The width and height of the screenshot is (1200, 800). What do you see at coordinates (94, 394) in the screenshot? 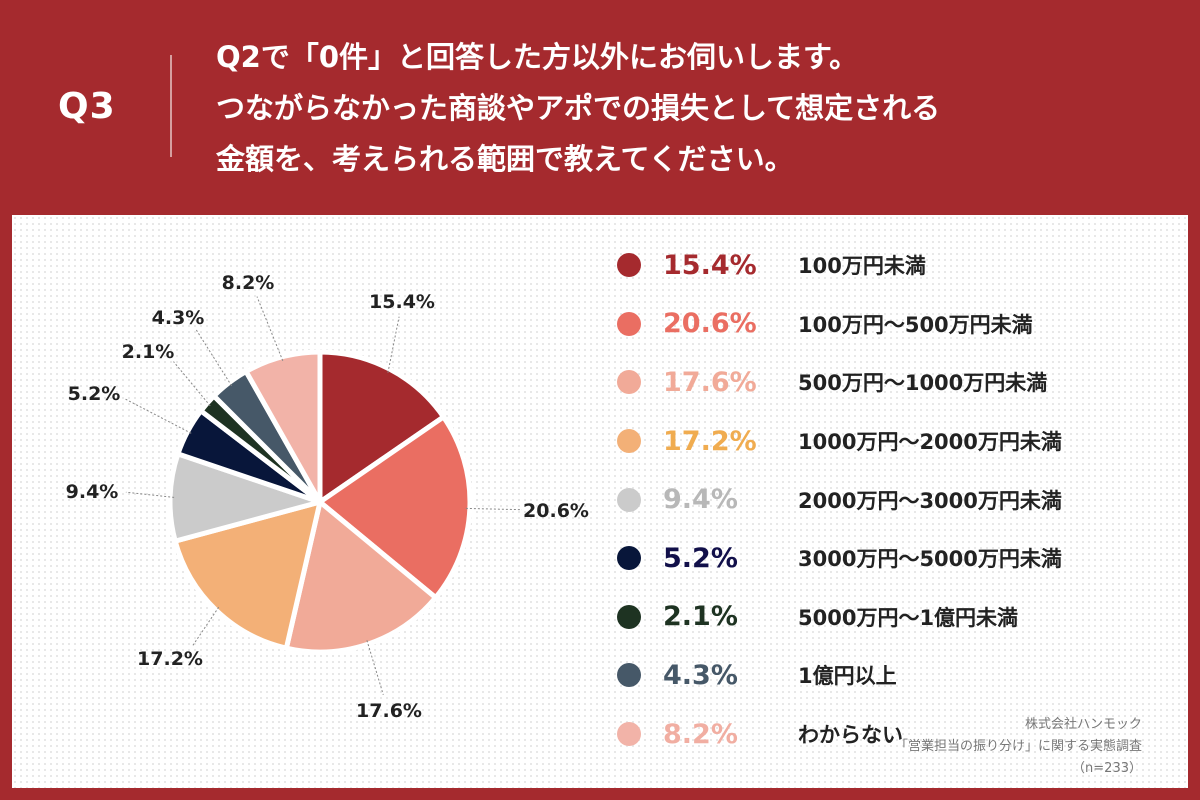
I see `pie-label-30m-50m: 5.2%` at bounding box center [94, 394].